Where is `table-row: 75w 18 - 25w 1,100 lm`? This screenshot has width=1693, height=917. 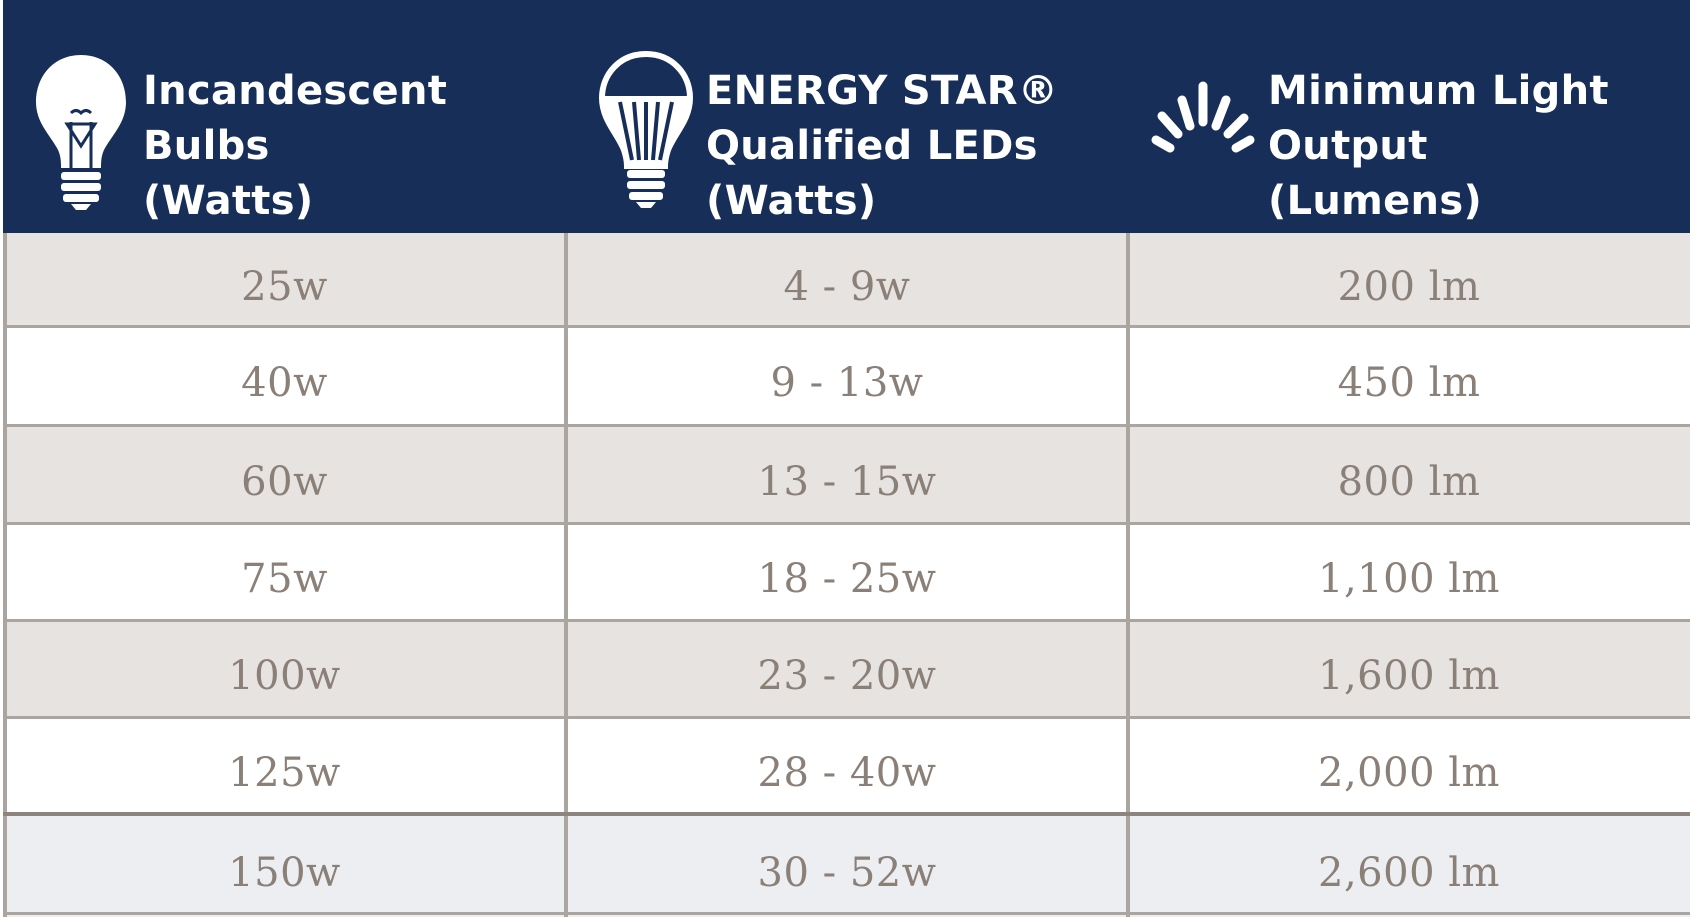 table-row: 75w 18 - 25w 1,100 lm is located at coordinates (846, 571).